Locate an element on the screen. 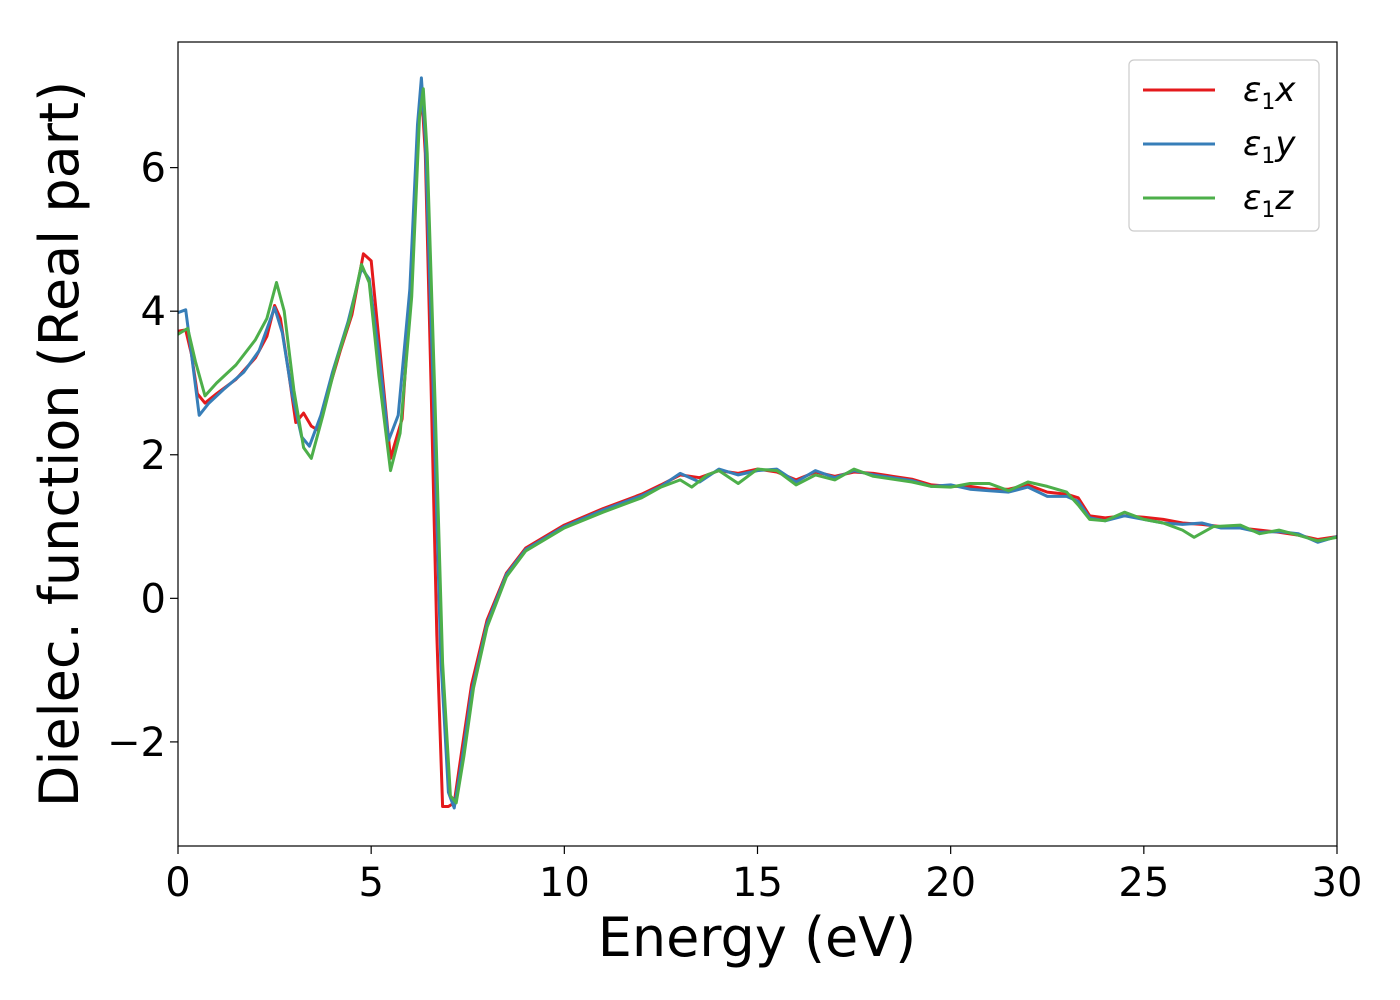 This screenshot has width=1400, height=1000. y-tick-label: 4 is located at coordinates (153, 312).